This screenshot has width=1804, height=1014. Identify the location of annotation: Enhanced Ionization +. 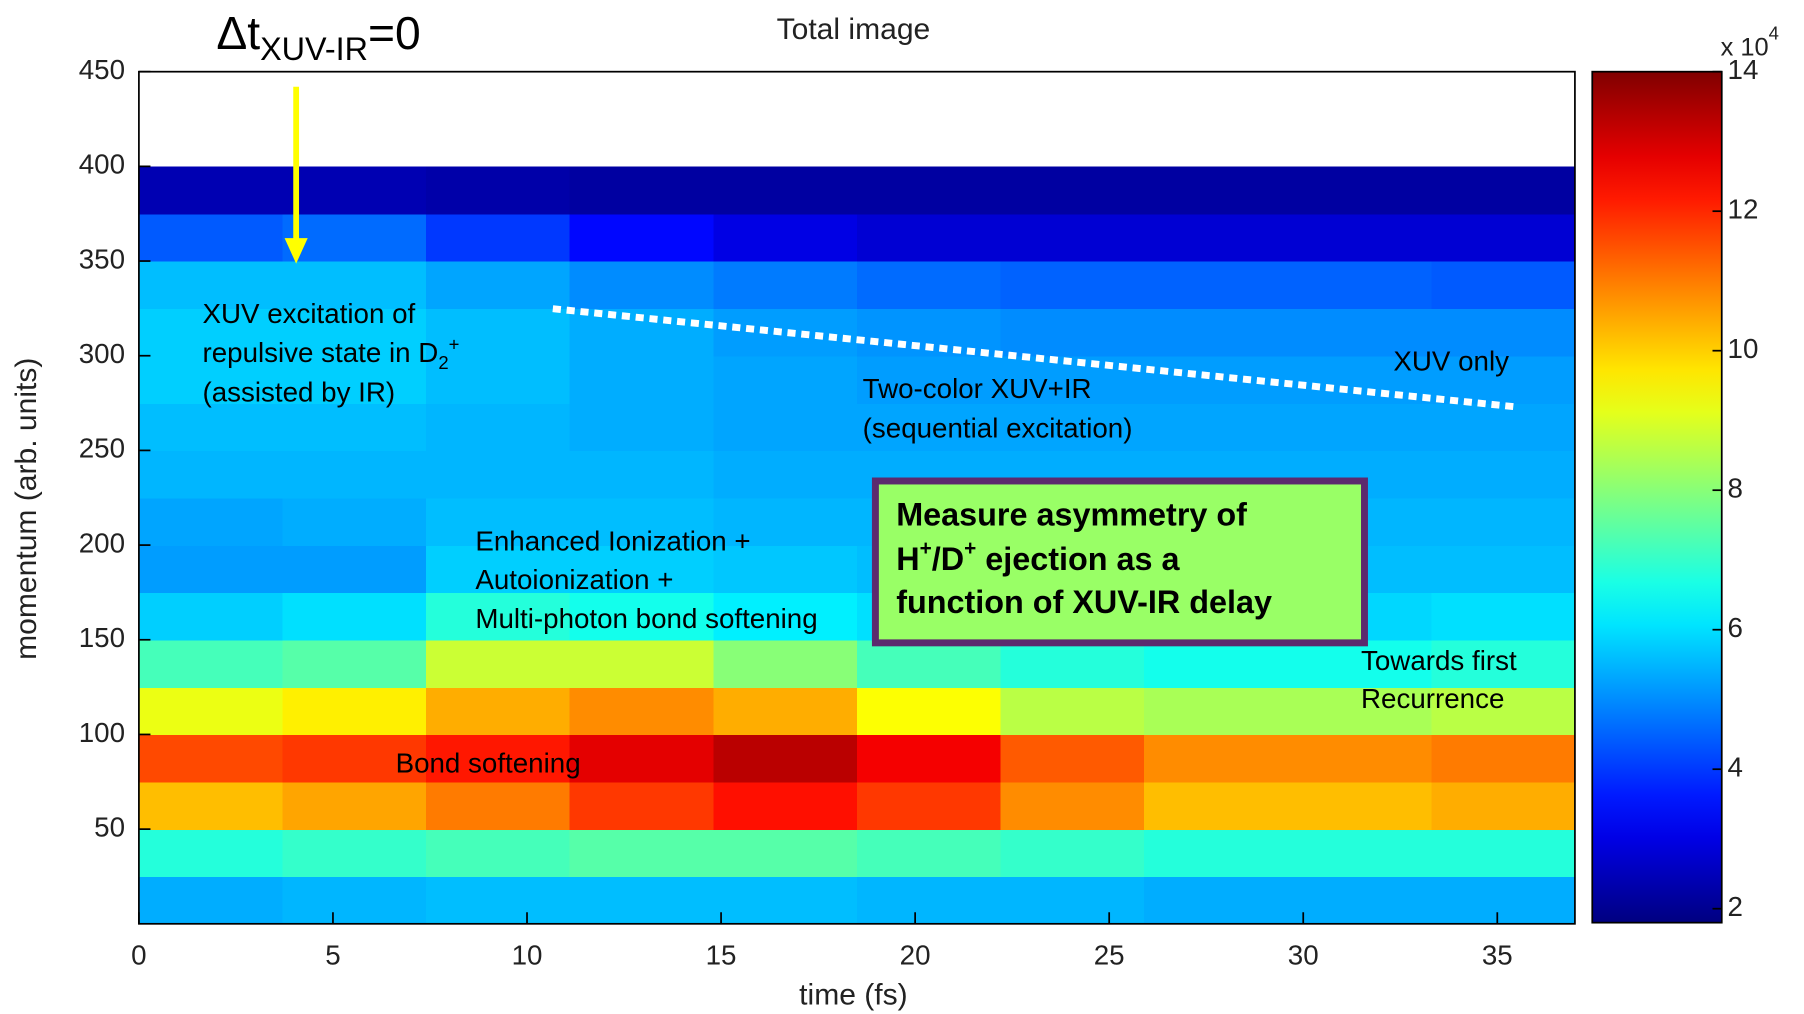
(612, 541).